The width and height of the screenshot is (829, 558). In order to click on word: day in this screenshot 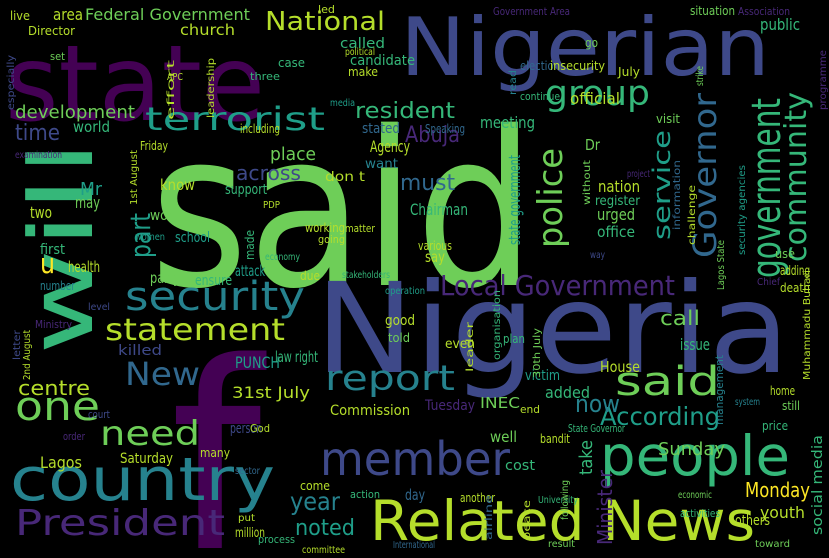, I will do `click(415, 495)`.